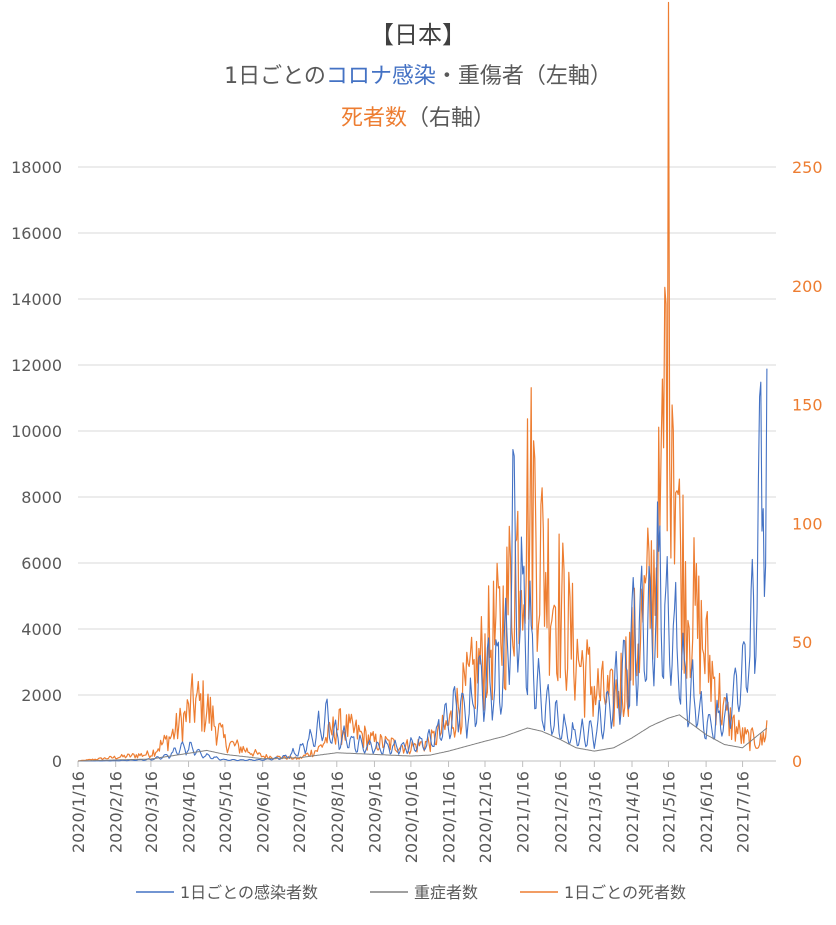  What do you see at coordinates (36, 299) in the screenshot?
I see `left-tick-label: 14000` at bounding box center [36, 299].